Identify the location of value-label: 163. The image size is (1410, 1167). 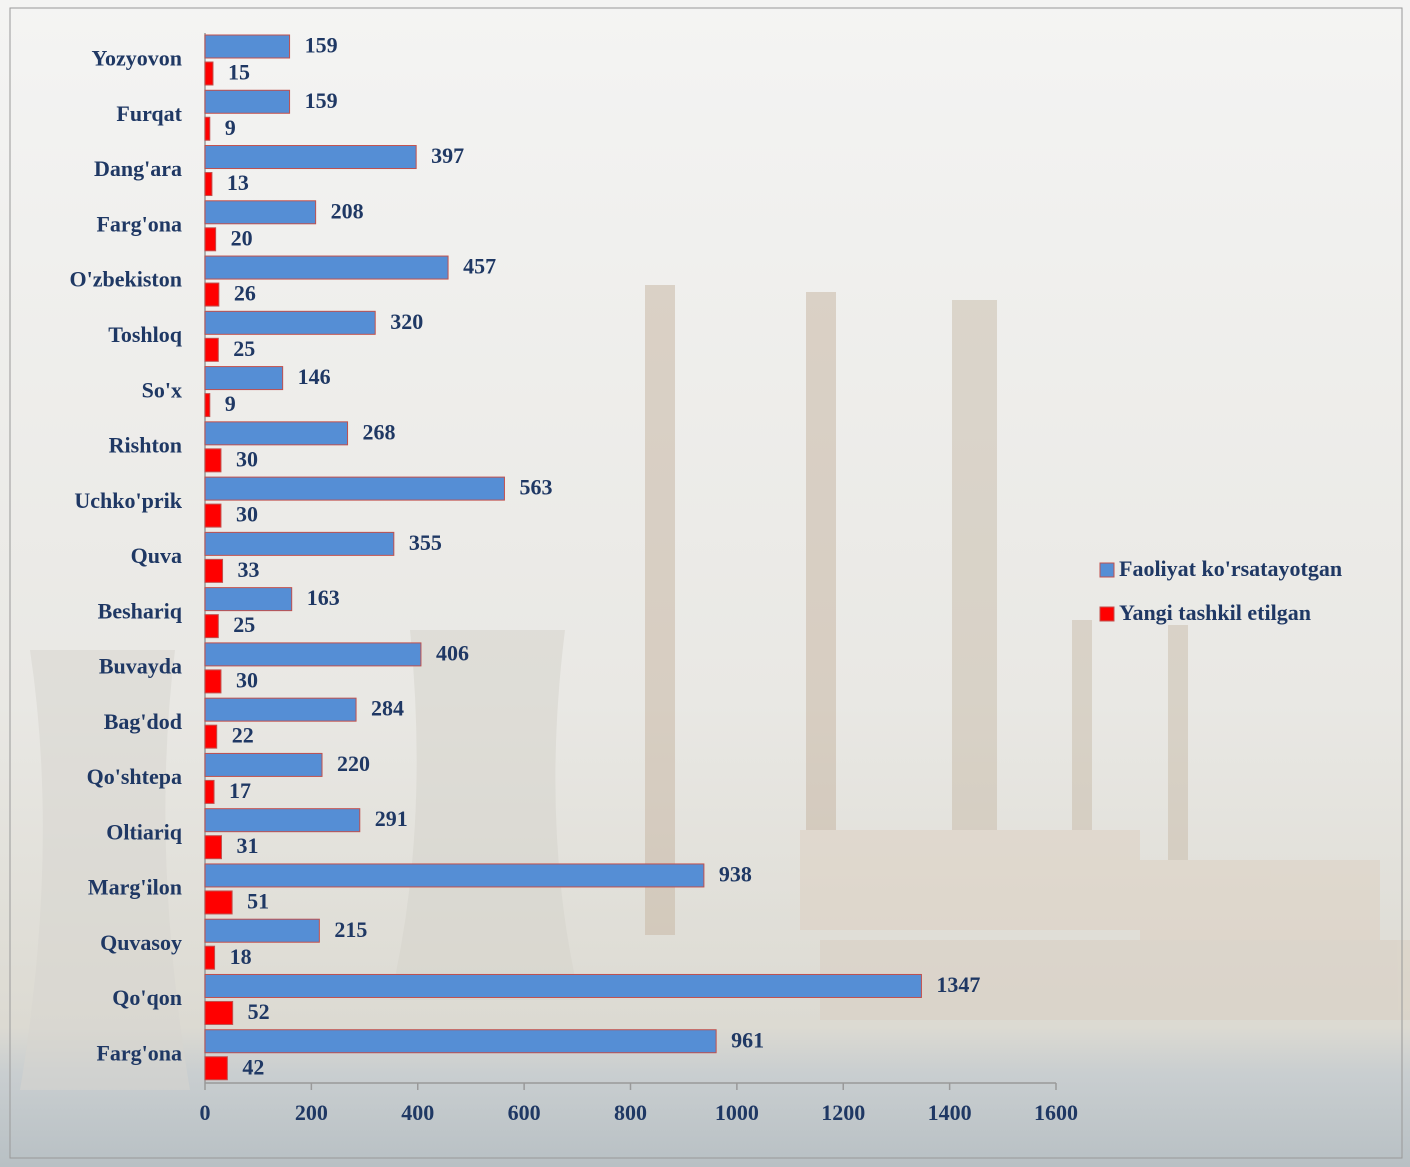
(323, 597).